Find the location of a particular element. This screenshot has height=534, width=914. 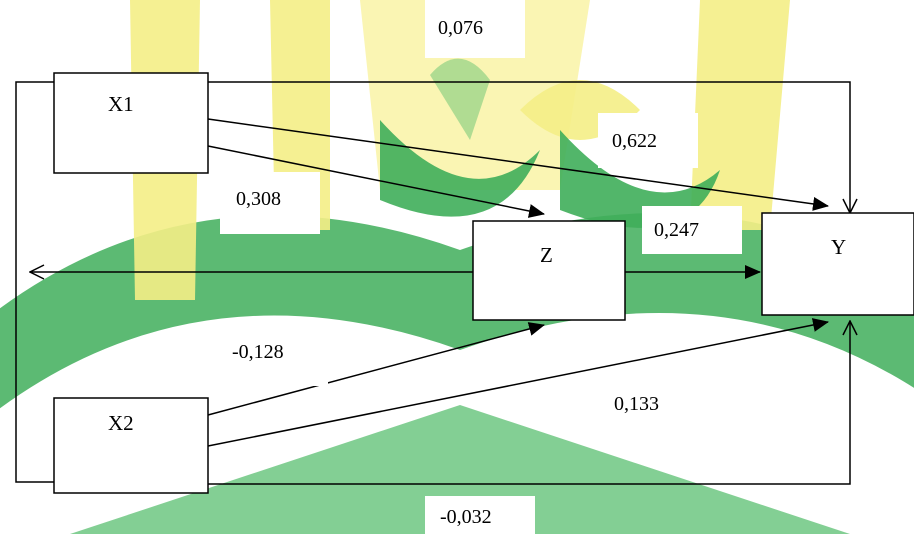

node-x1-label: X1 is located at coordinates (121, 104).